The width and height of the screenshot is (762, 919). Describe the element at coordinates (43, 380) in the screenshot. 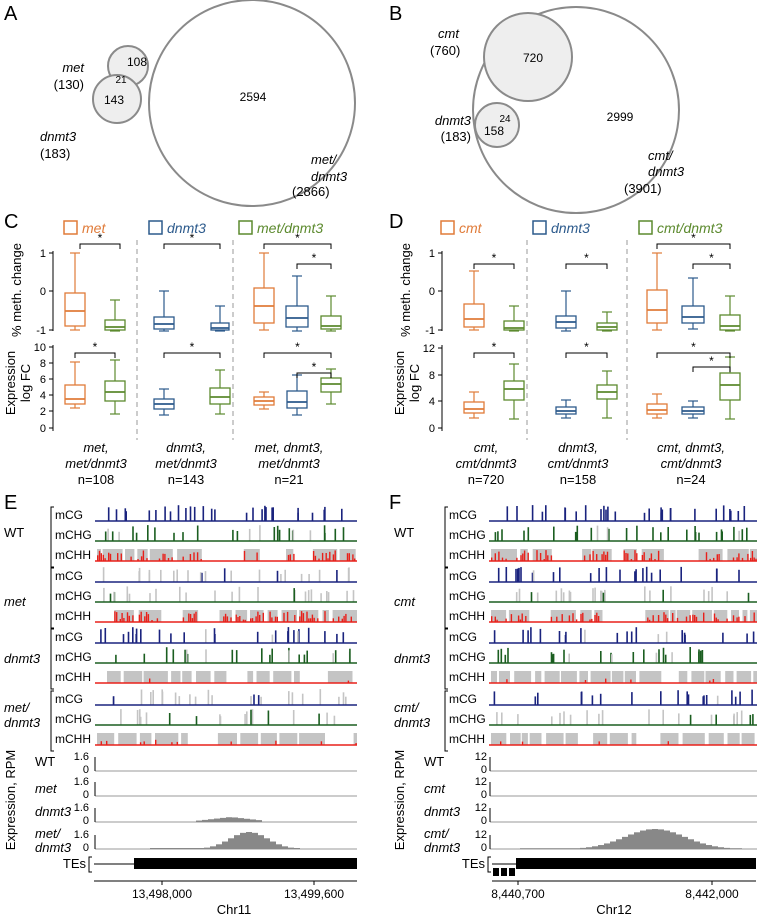

I see `c-expr-tick-label: 6` at that location.